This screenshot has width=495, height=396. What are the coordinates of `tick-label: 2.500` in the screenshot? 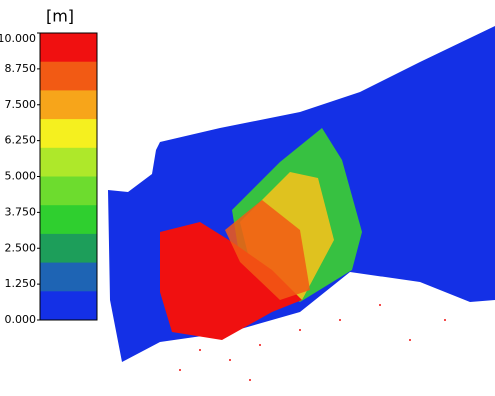 It's located at (21, 247).